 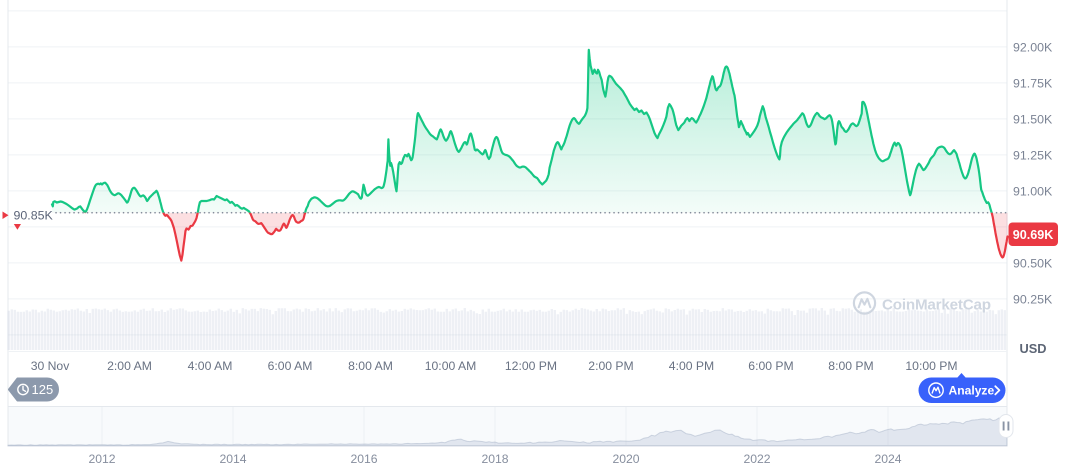 What do you see at coordinates (931, 366) in the screenshot?
I see `svg-text: 10:00 PM` at bounding box center [931, 366].